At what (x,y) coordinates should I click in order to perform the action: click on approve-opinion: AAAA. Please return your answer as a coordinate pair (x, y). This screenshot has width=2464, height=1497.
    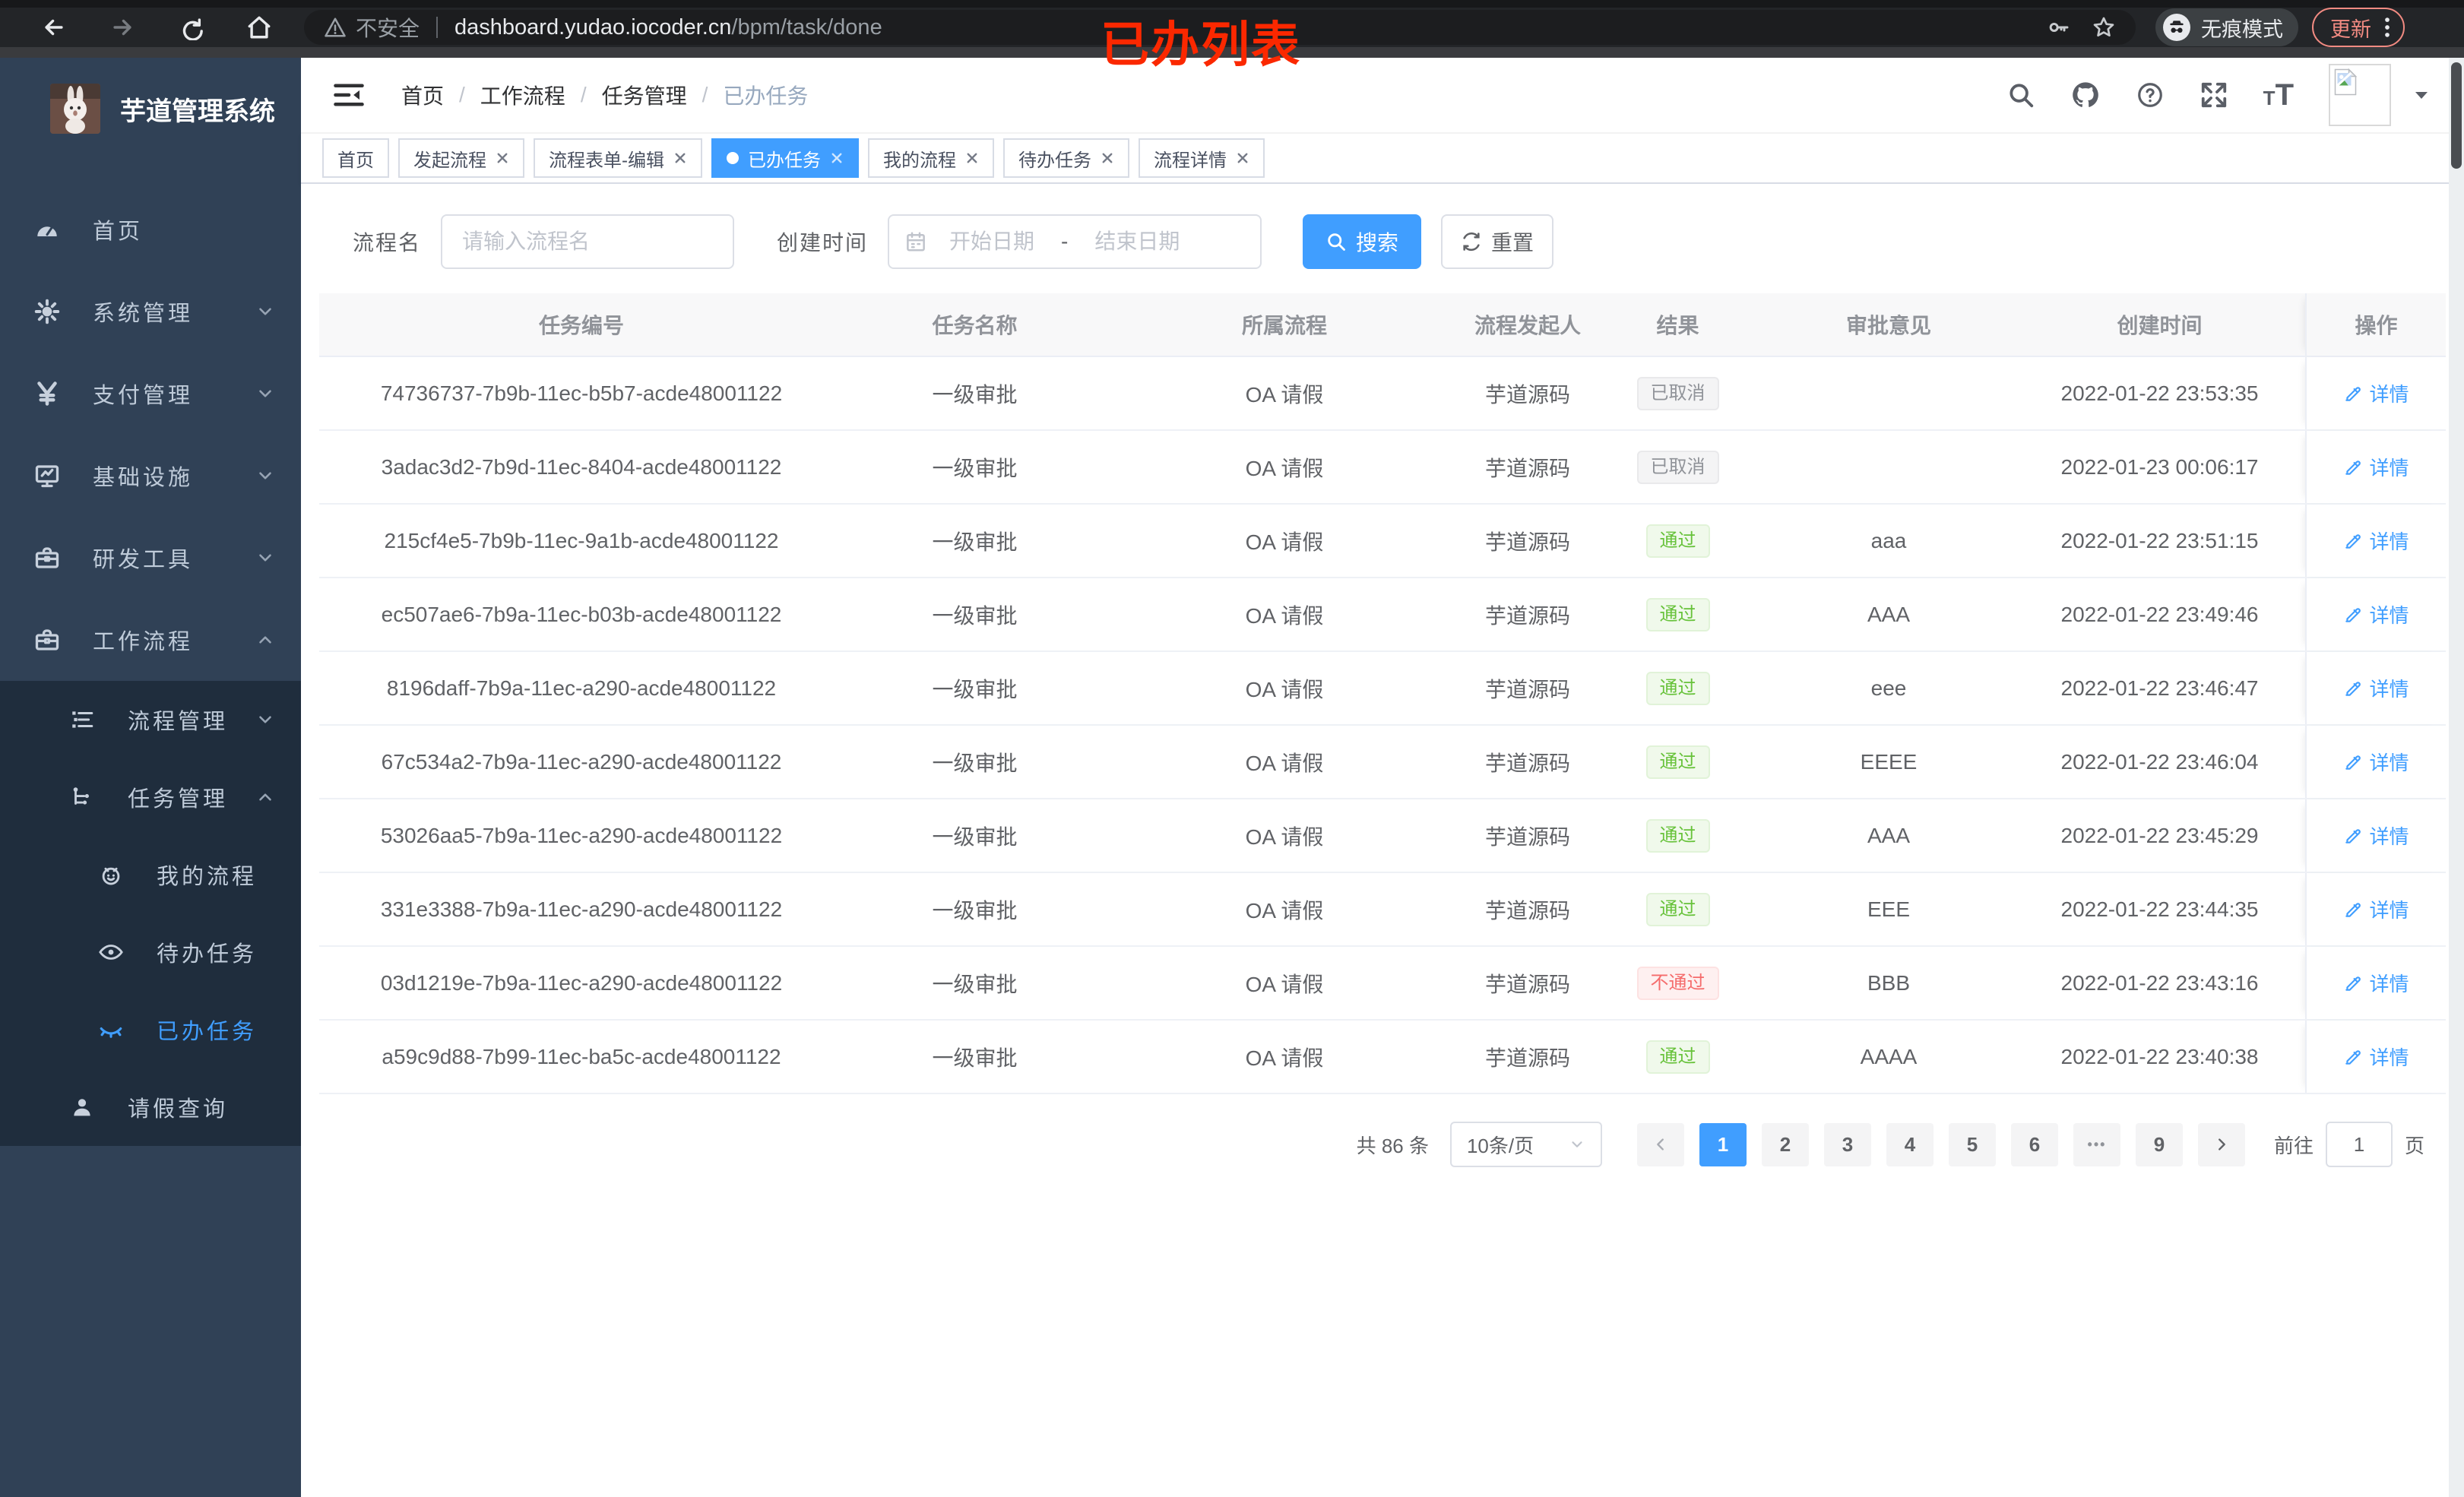
    Looking at the image, I should click on (1889, 1056).